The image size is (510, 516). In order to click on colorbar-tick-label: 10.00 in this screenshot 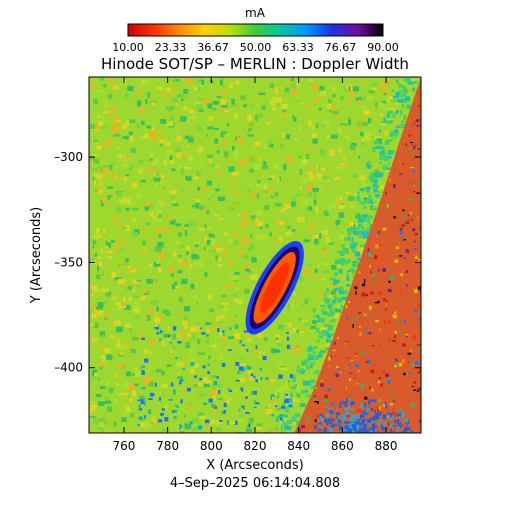, I will do `click(128, 47)`.